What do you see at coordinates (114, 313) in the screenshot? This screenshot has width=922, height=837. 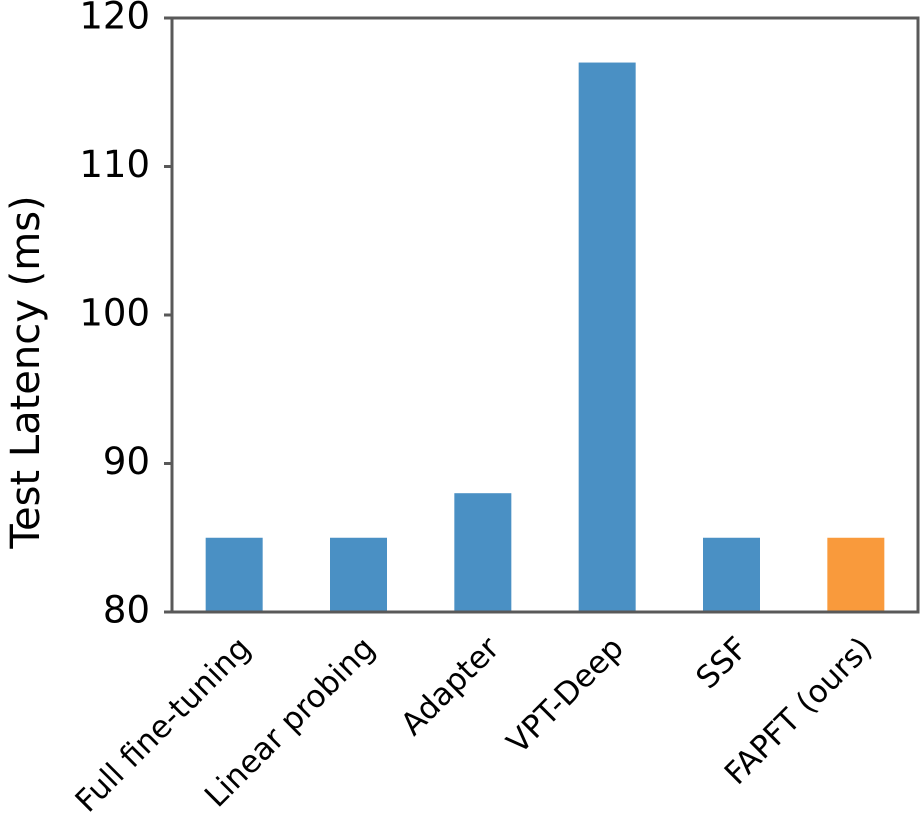 I see `y-tick-label: 100` at bounding box center [114, 313].